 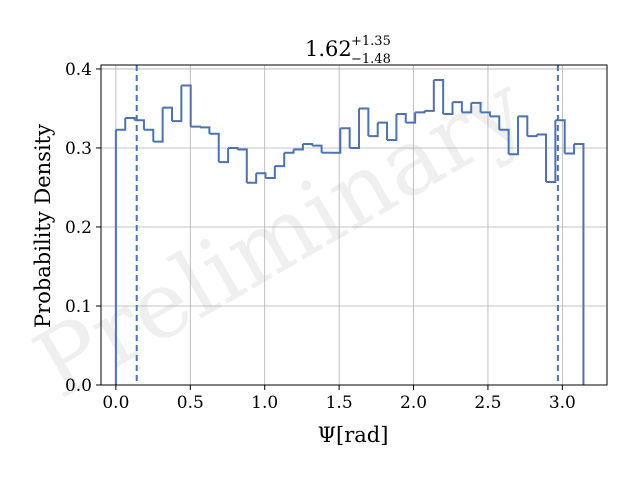 What do you see at coordinates (43, 226) in the screenshot?
I see `y-axis-label: Probability Density` at bounding box center [43, 226].